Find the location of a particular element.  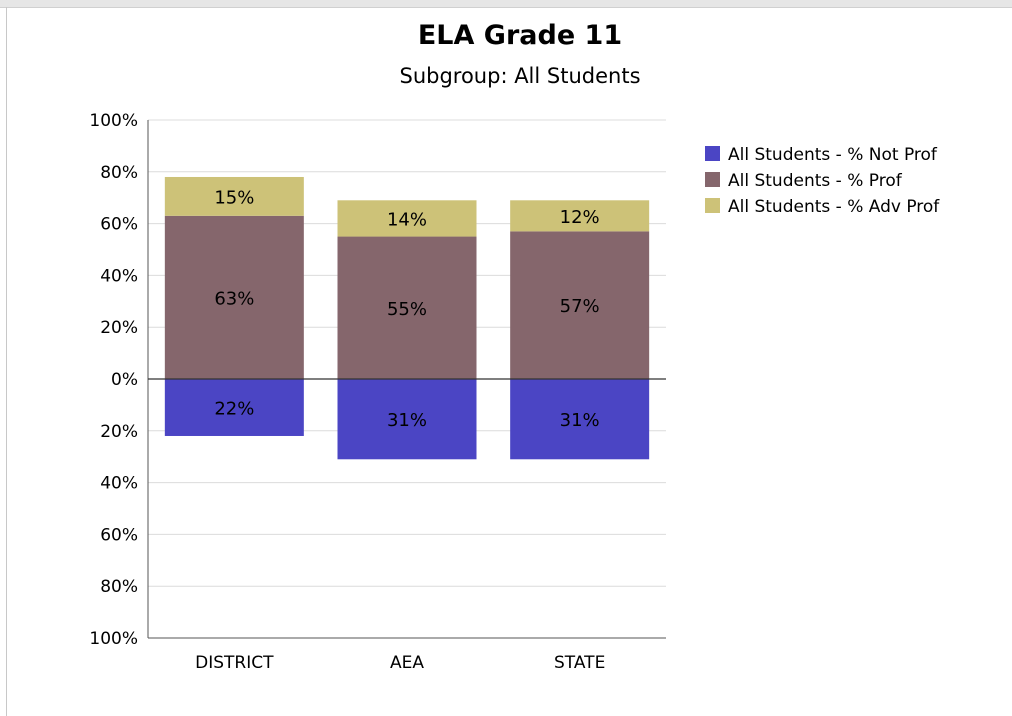

legend-entry-label: All Students - % Not Prof is located at coordinates (833, 155).